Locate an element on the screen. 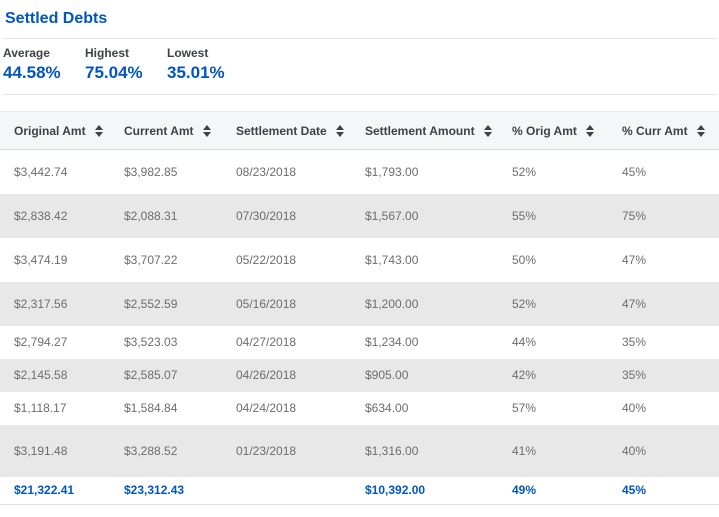 The image size is (719, 517). column-header-label: Original Amt is located at coordinates (50, 130).